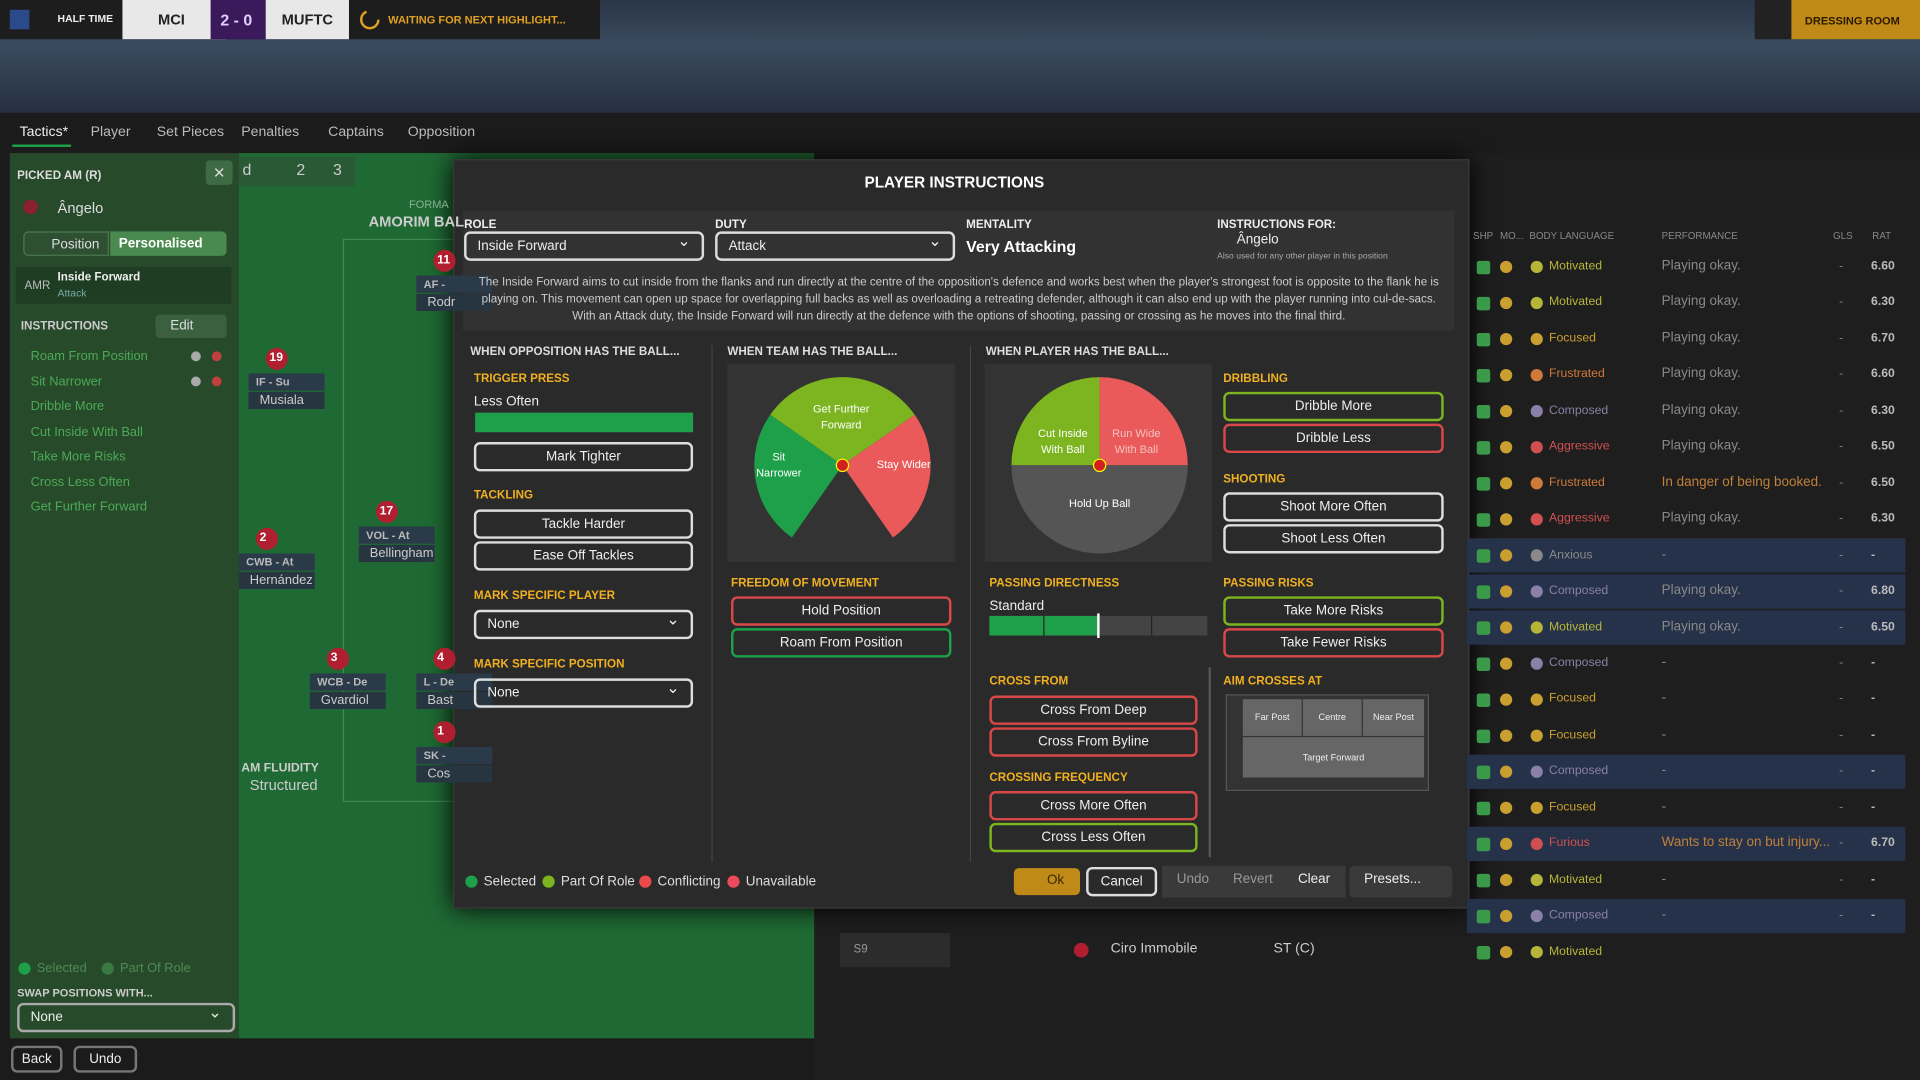 The image size is (1920, 1080). Describe the element at coordinates (1575, 302) in the screenshot. I see `body-language: Motivated` at that location.